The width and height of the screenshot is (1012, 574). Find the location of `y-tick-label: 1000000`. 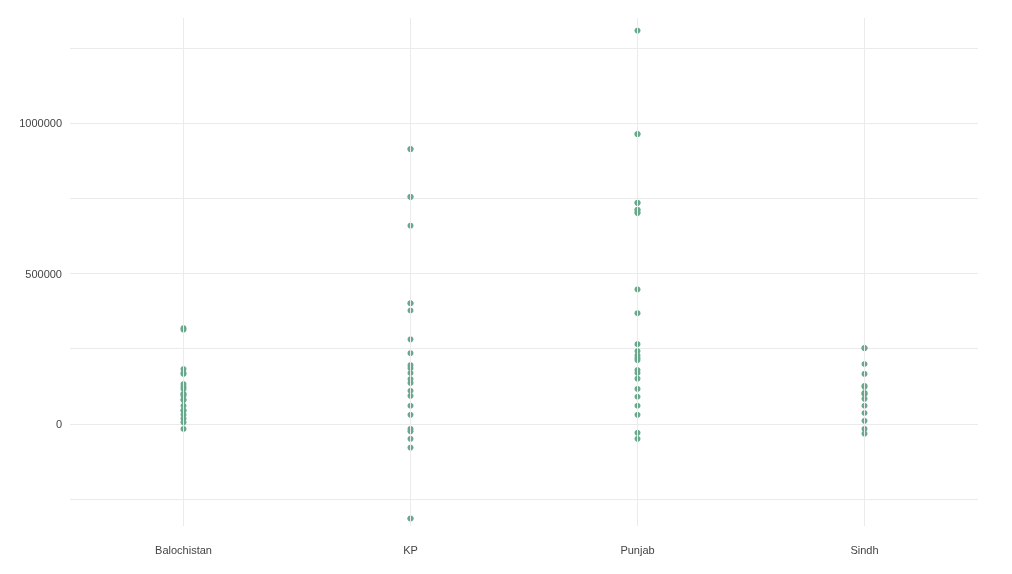

y-tick-label: 1000000 is located at coordinates (40, 123).